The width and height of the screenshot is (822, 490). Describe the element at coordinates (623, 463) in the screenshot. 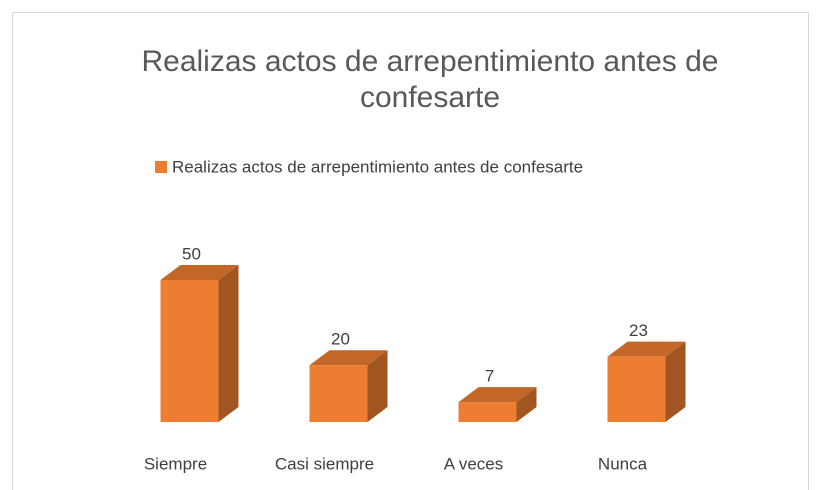

I see `x-tick-label: Nunca` at that location.